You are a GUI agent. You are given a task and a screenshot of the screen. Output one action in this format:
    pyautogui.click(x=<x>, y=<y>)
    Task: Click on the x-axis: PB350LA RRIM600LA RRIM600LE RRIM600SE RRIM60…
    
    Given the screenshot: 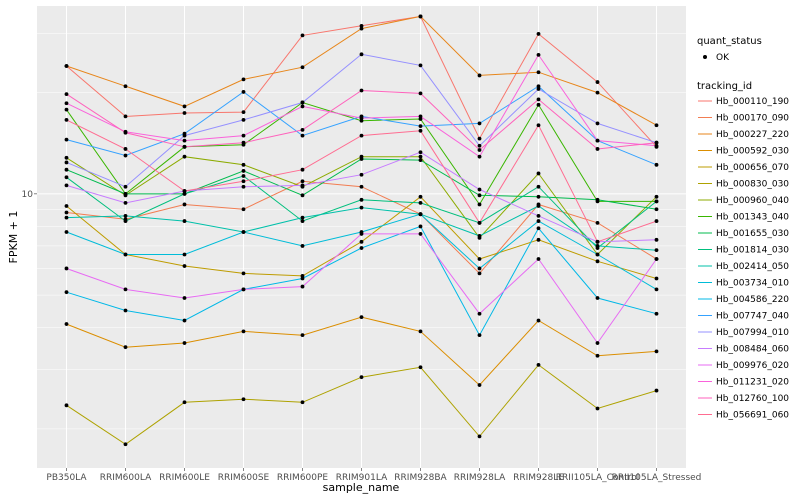 What is the action you would take?
    pyautogui.click(x=373, y=475)
    